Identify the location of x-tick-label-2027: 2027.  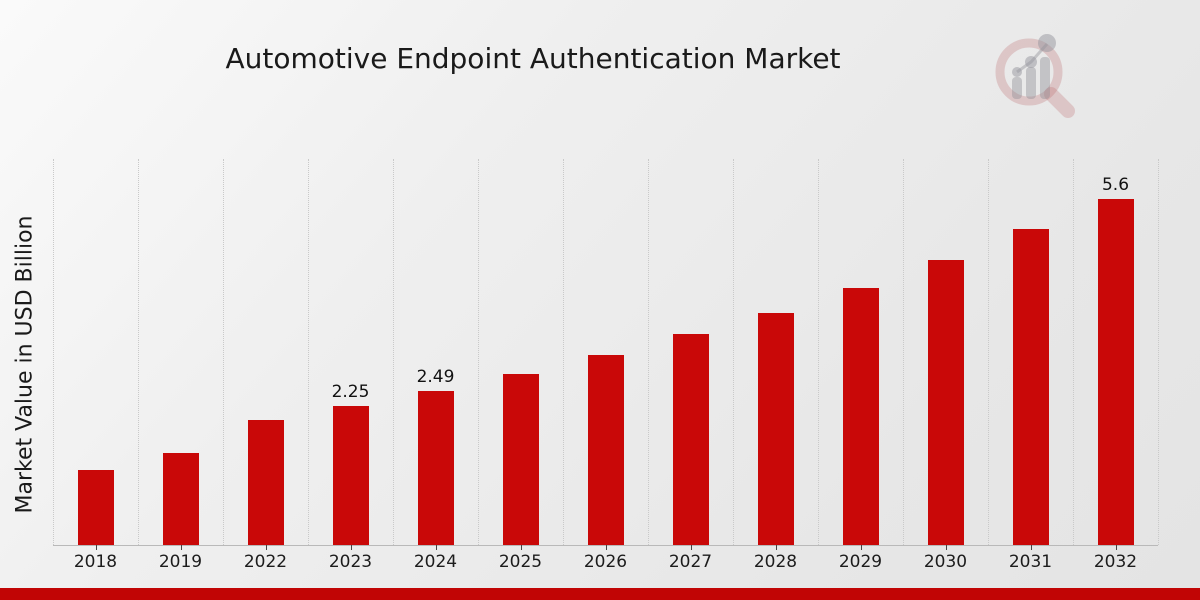
(690, 562).